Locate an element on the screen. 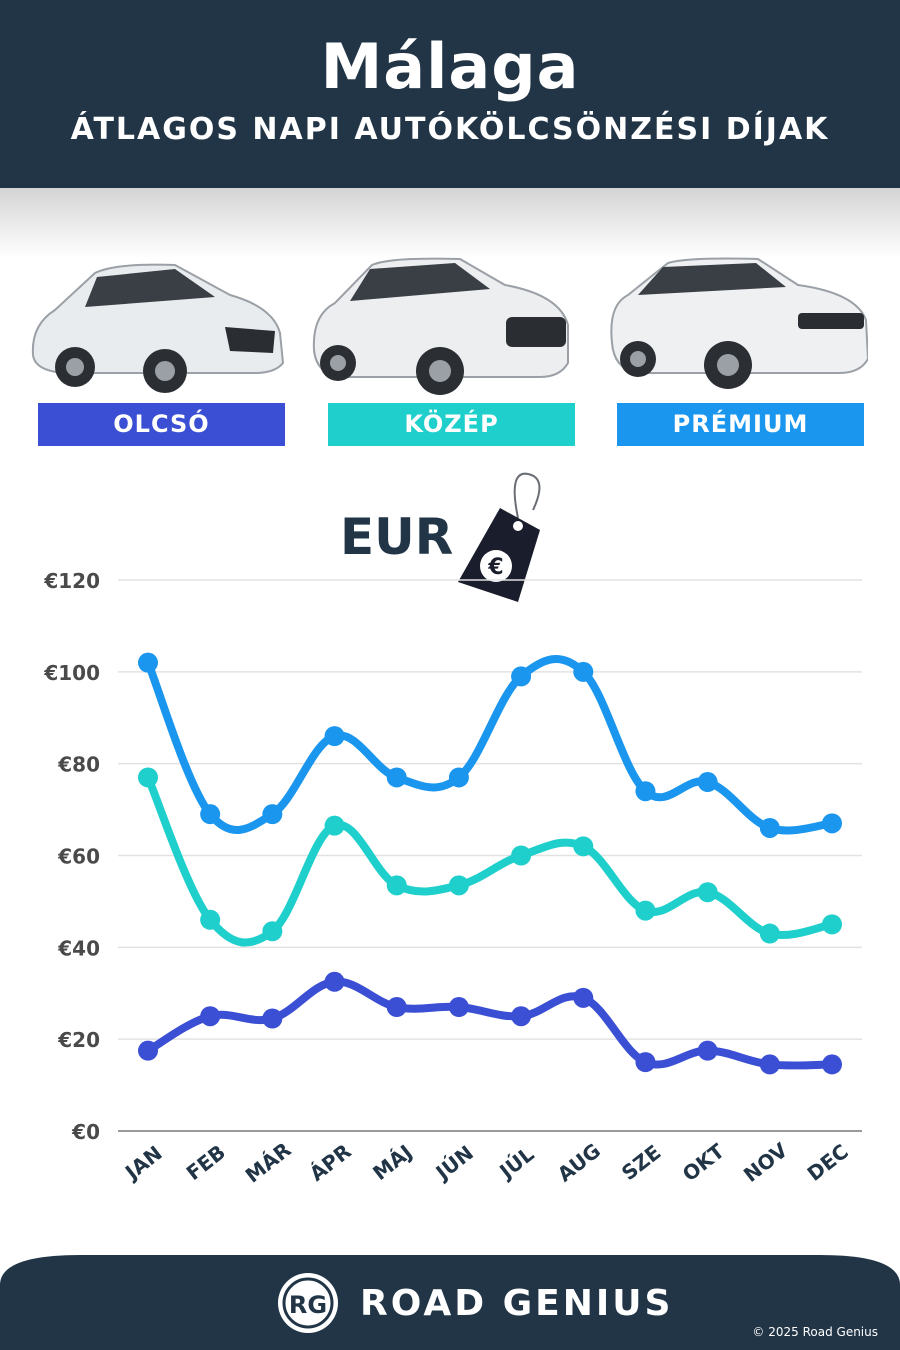 The width and height of the screenshot is (900, 1350). page-subtitle: ÁTLAGOS NAPI AUTÓKÖLCSÖNZÉSI DÍJAK is located at coordinates (450, 129).